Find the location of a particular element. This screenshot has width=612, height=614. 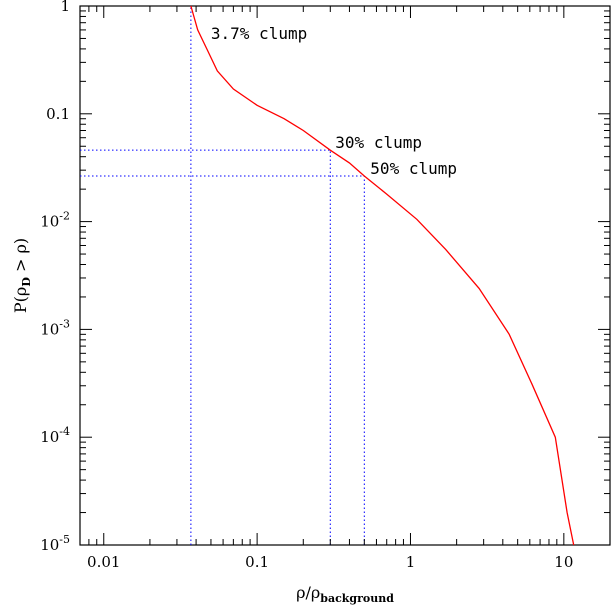

y-axis-label: P(ρD > ρ) is located at coordinates (22, 275).